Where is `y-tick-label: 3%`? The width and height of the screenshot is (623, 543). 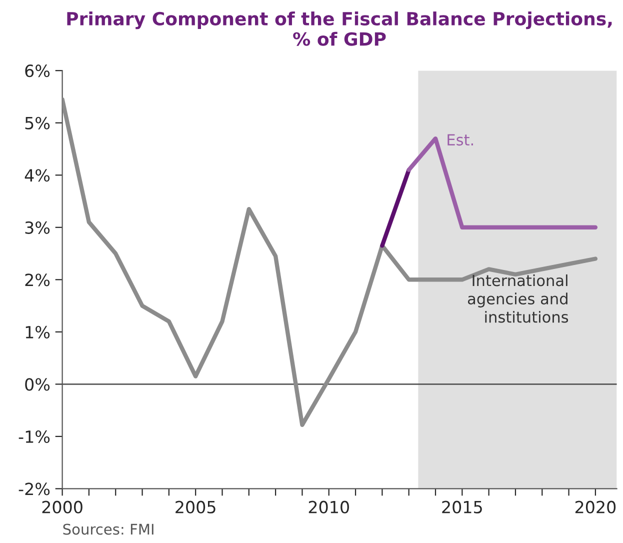 y-tick-label: 3% is located at coordinates (37, 227).